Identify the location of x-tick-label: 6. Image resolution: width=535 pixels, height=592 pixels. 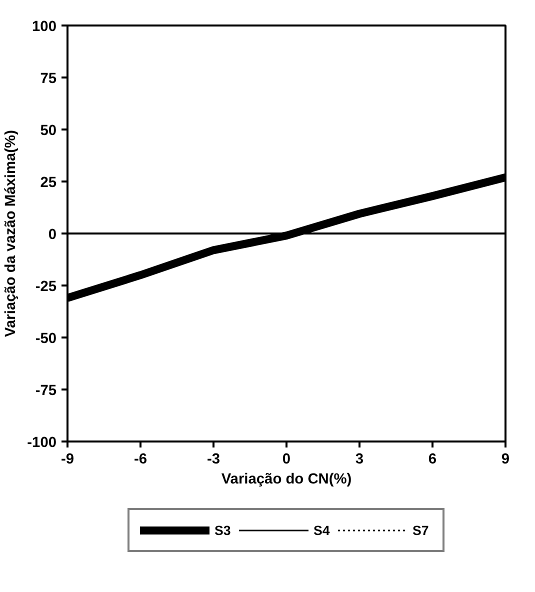
(432, 460).